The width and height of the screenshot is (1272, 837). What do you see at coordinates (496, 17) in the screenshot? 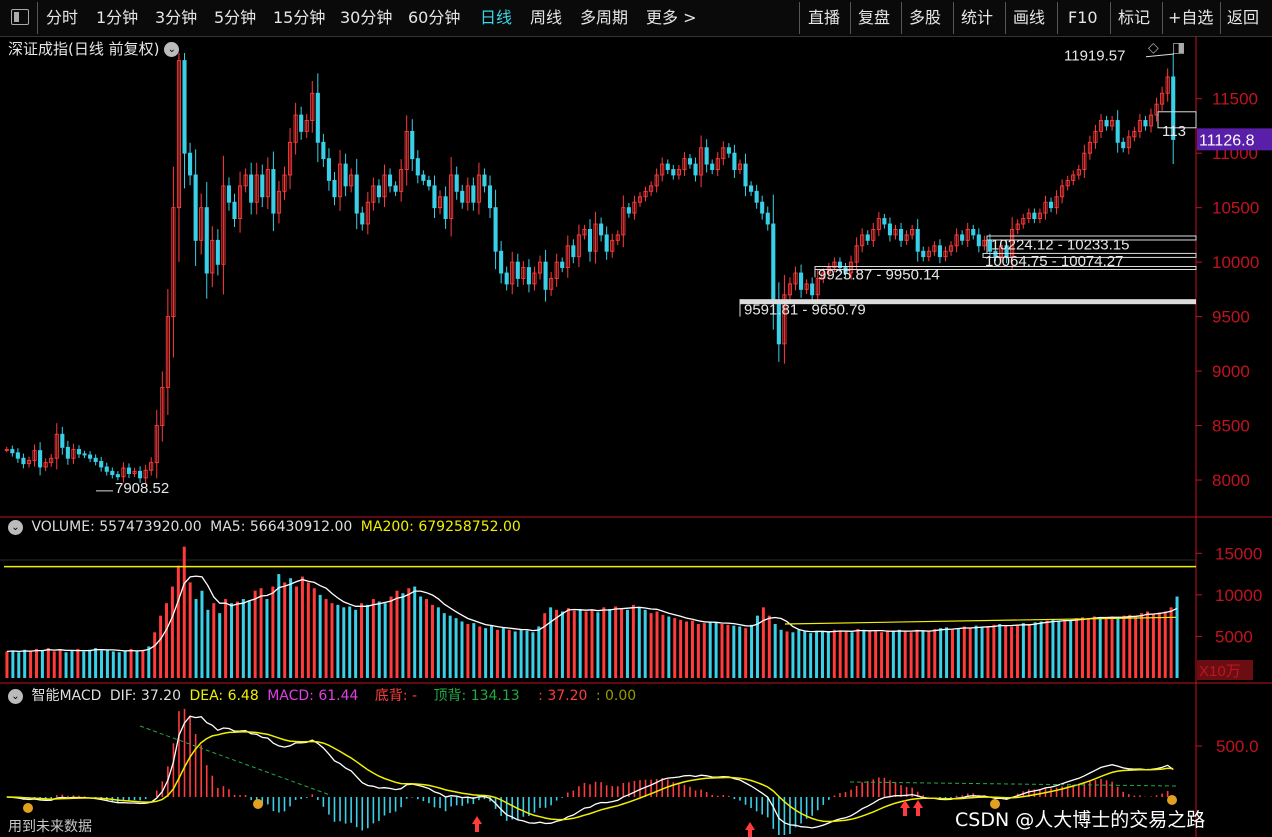
I see `tab-daily: 日线` at bounding box center [496, 17].